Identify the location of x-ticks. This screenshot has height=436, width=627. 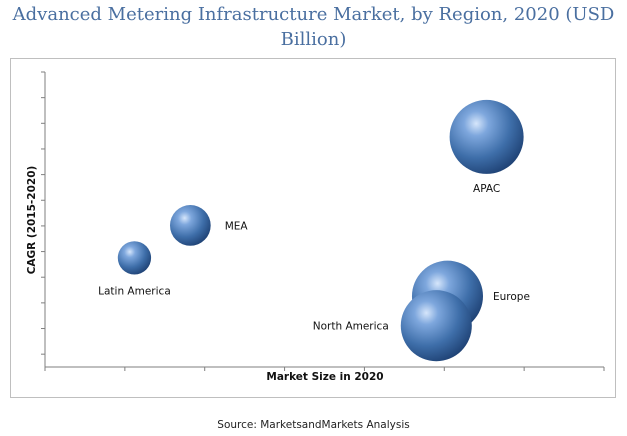
(324, 369).